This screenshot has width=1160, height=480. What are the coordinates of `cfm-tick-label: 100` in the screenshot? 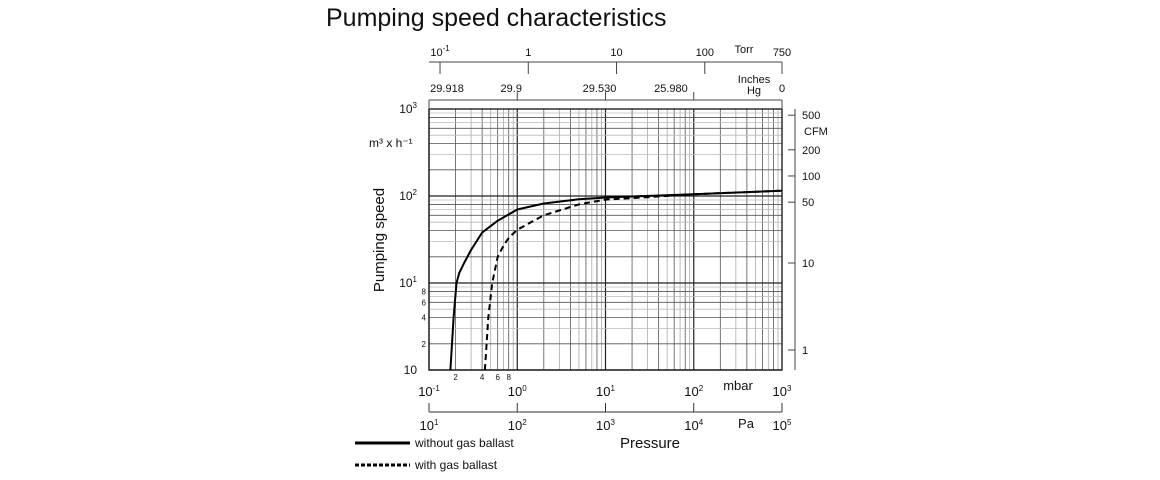 It's located at (811, 177).